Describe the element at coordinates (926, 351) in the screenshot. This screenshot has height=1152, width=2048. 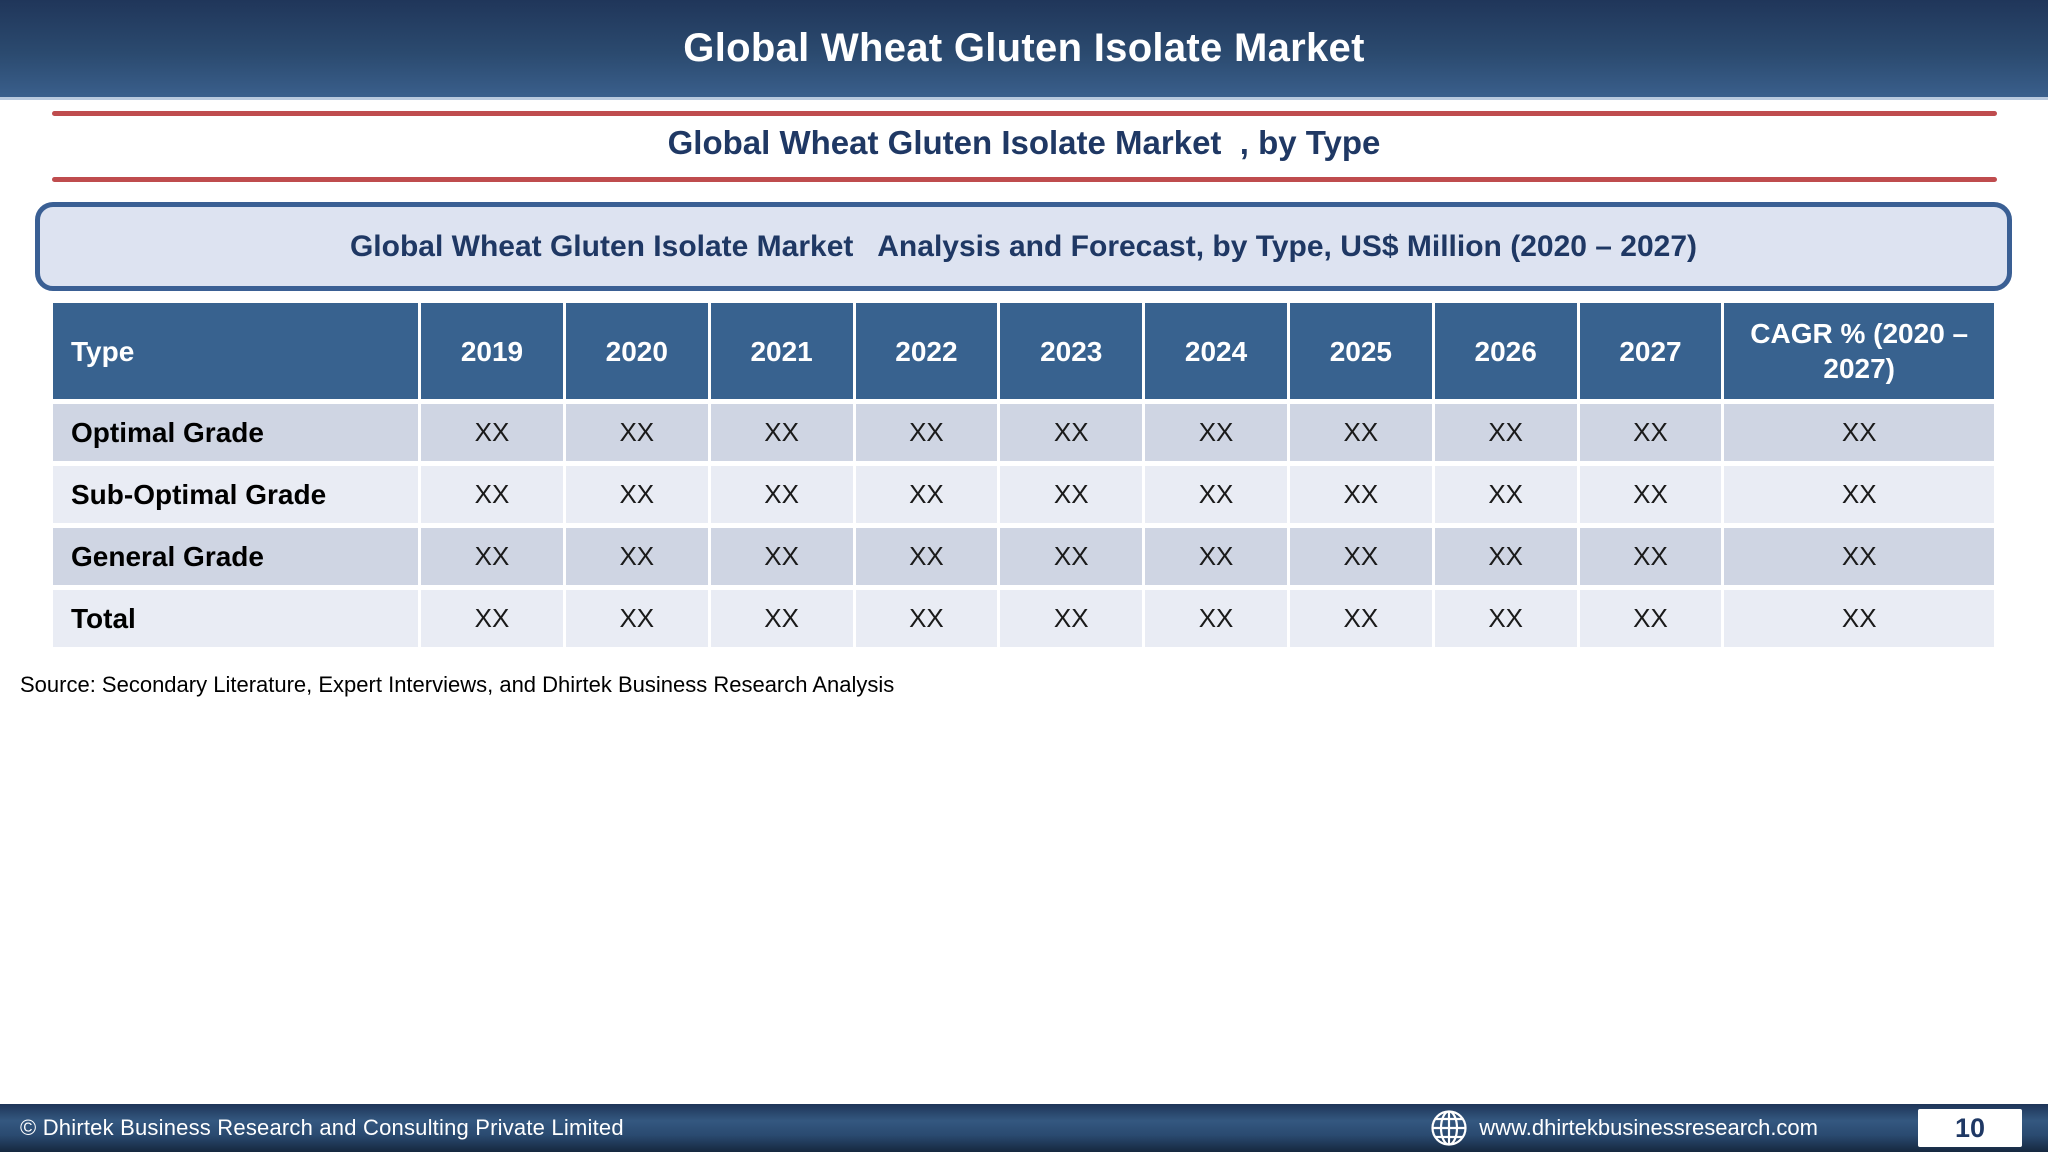
I see `header-2022: 2022` at that location.